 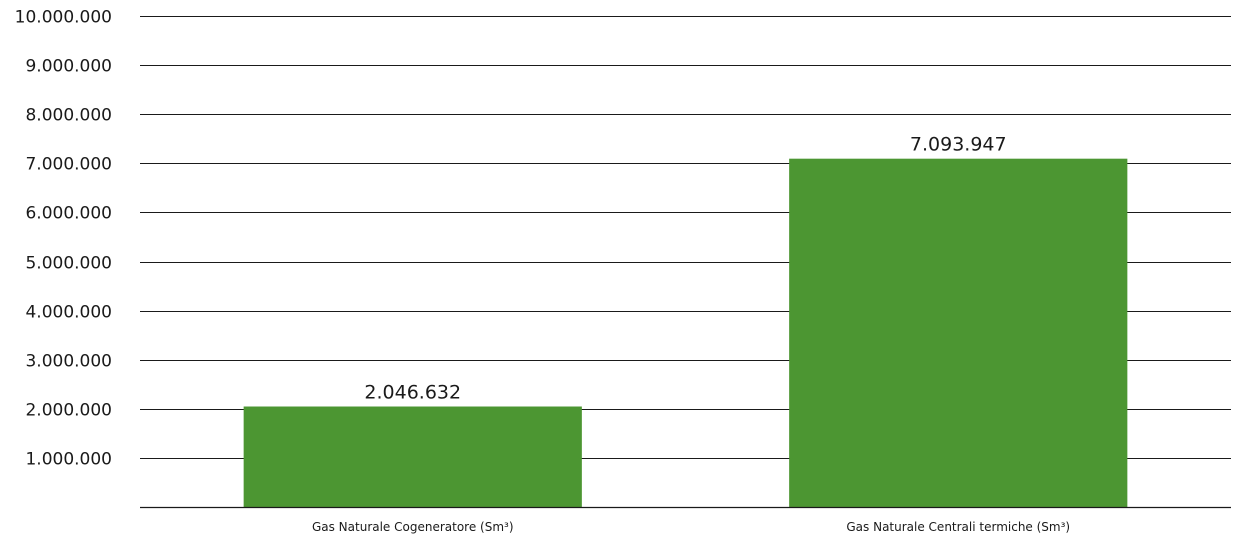 I want to click on y-tick-label: 10.000.000, so click(x=63, y=18).